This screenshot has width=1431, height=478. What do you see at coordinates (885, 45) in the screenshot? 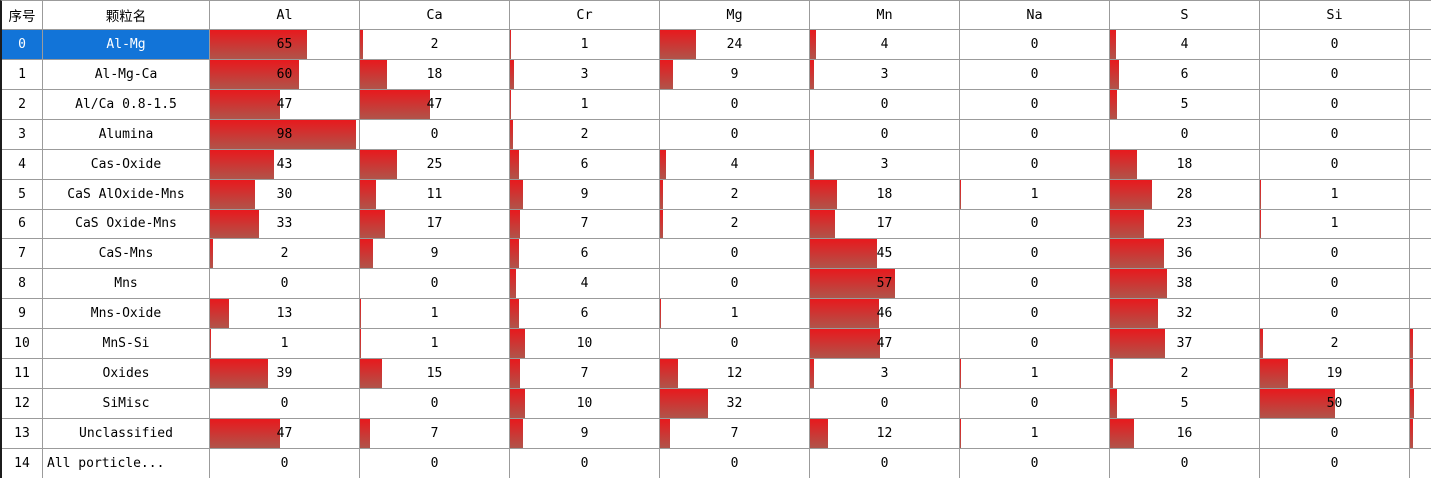
I see `element-value-cell-mn: 4` at bounding box center [885, 45].